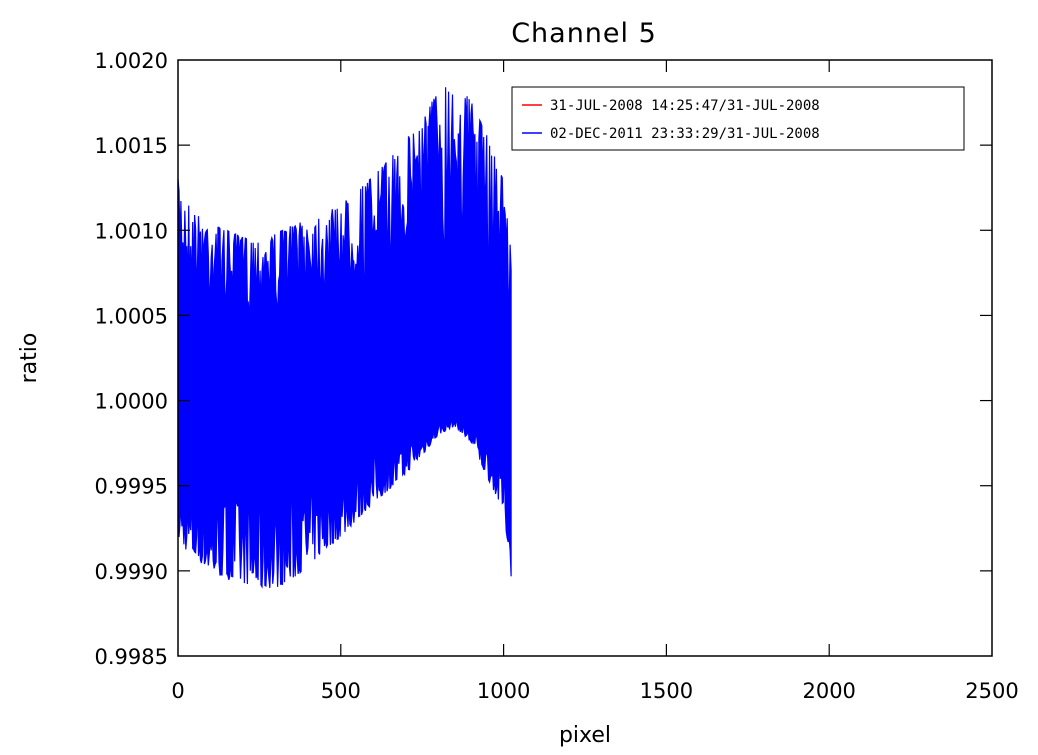 The width and height of the screenshot is (1038, 755). I want to click on legend-box, so click(738, 118).